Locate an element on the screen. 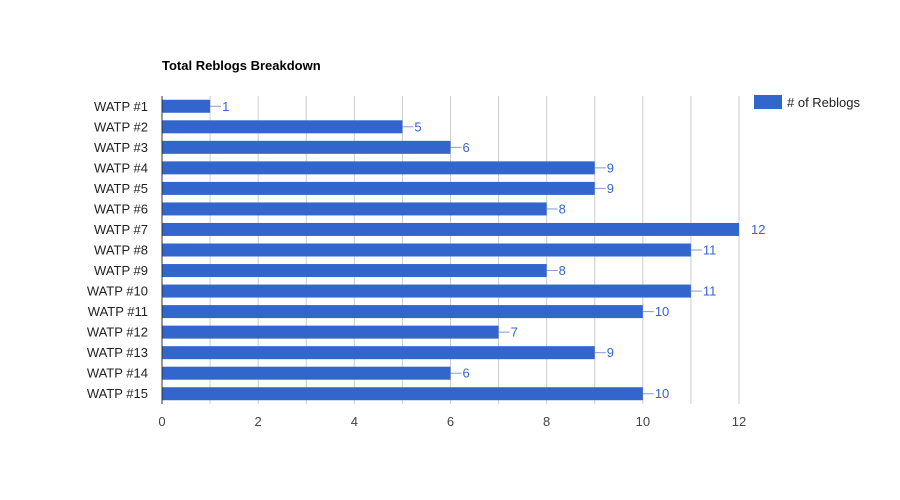 The image size is (900, 500). category-label: WATP #14 is located at coordinates (117, 373).